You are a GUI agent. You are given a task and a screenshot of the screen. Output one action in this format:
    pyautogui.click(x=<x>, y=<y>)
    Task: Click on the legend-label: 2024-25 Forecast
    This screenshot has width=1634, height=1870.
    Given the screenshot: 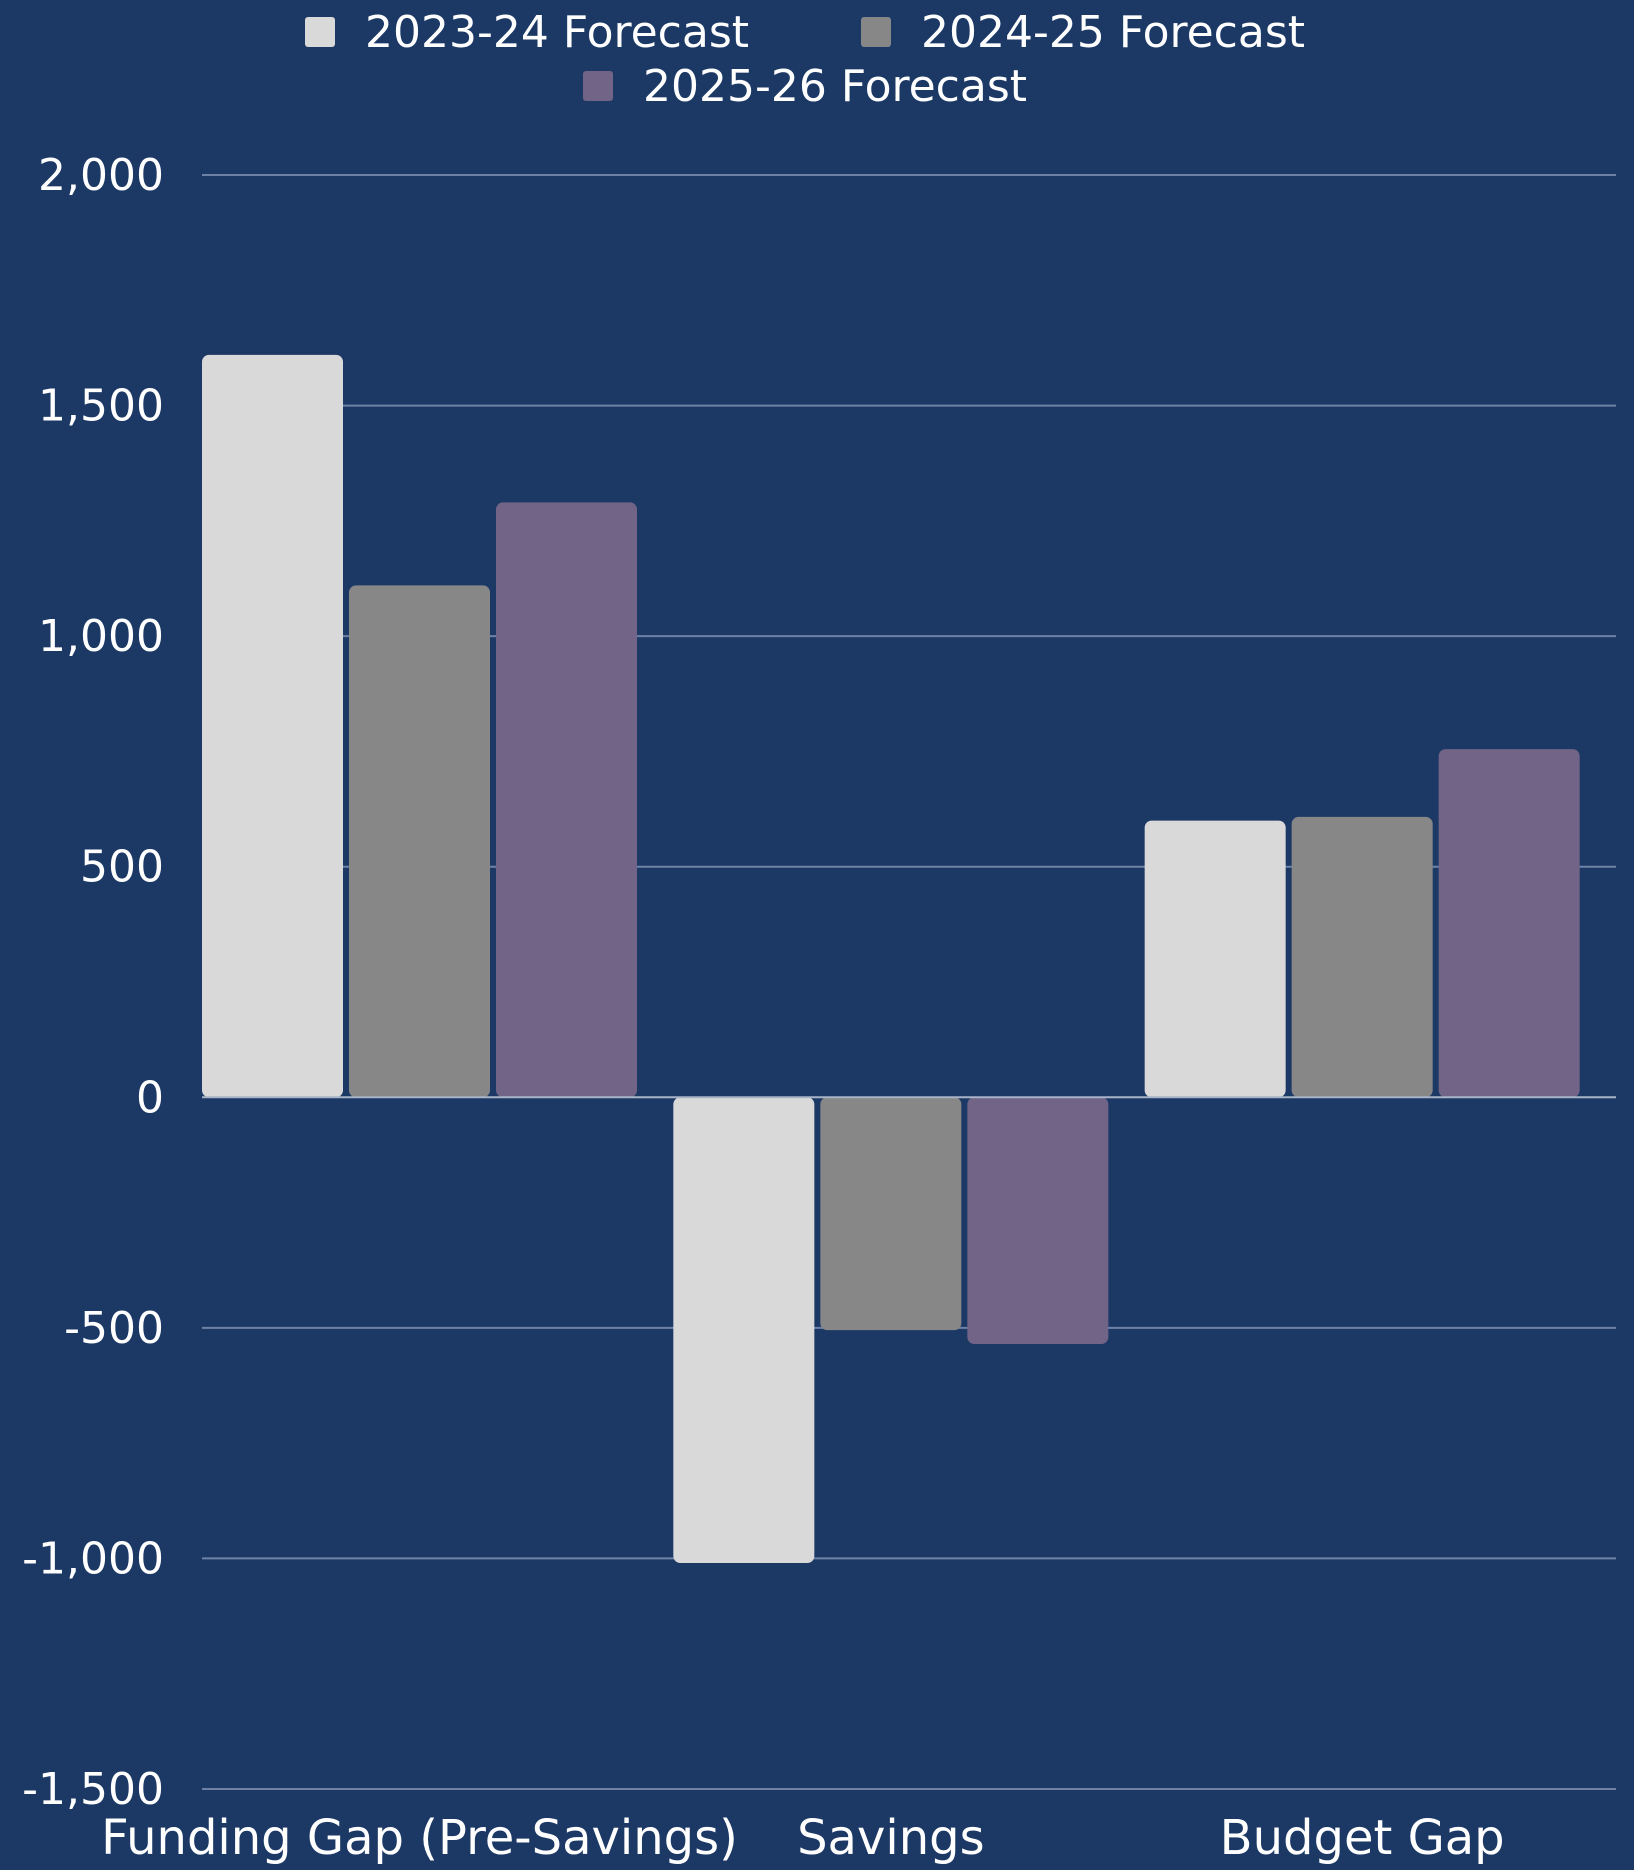 What is the action you would take?
    pyautogui.click(x=1113, y=32)
    